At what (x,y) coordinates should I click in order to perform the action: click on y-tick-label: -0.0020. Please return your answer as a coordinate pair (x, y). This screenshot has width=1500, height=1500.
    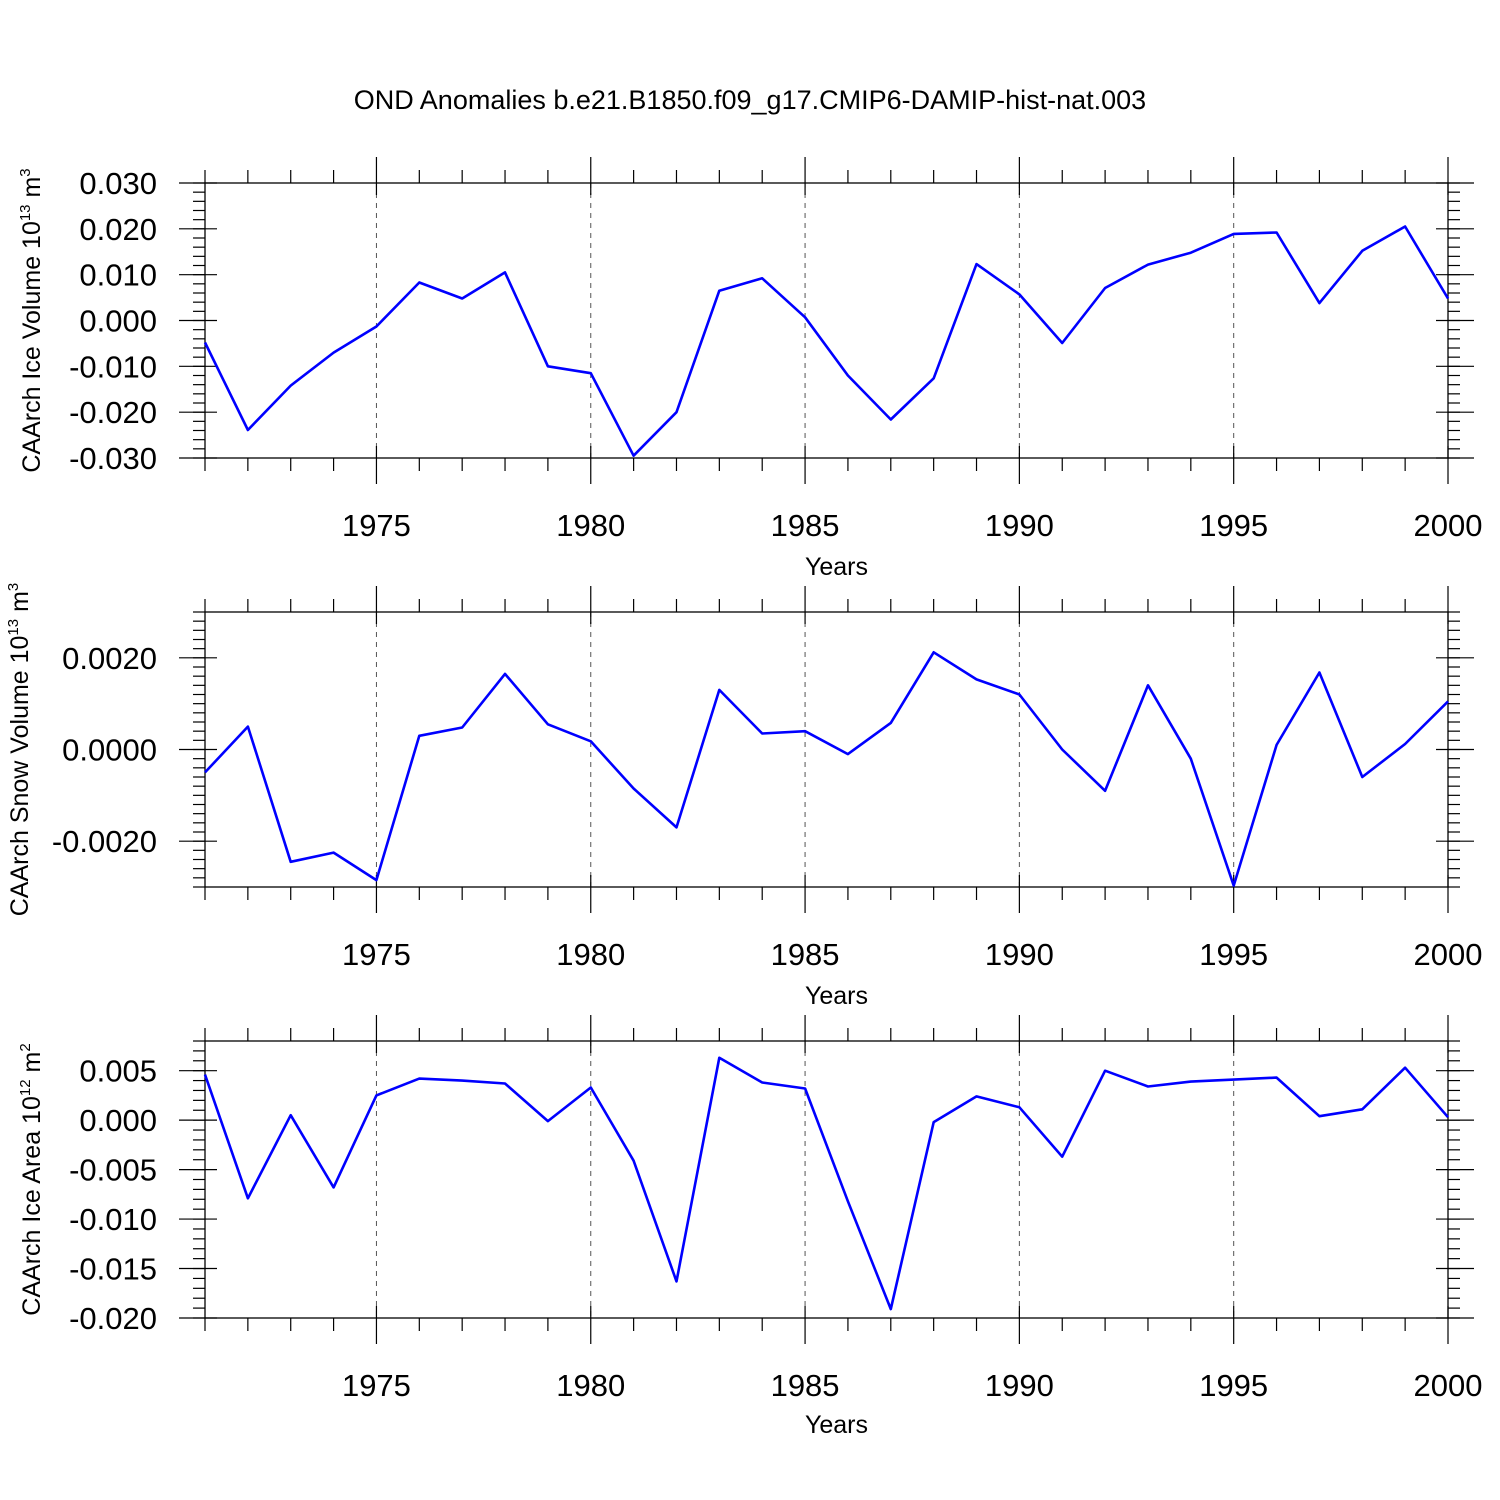
    Looking at the image, I should click on (104, 841).